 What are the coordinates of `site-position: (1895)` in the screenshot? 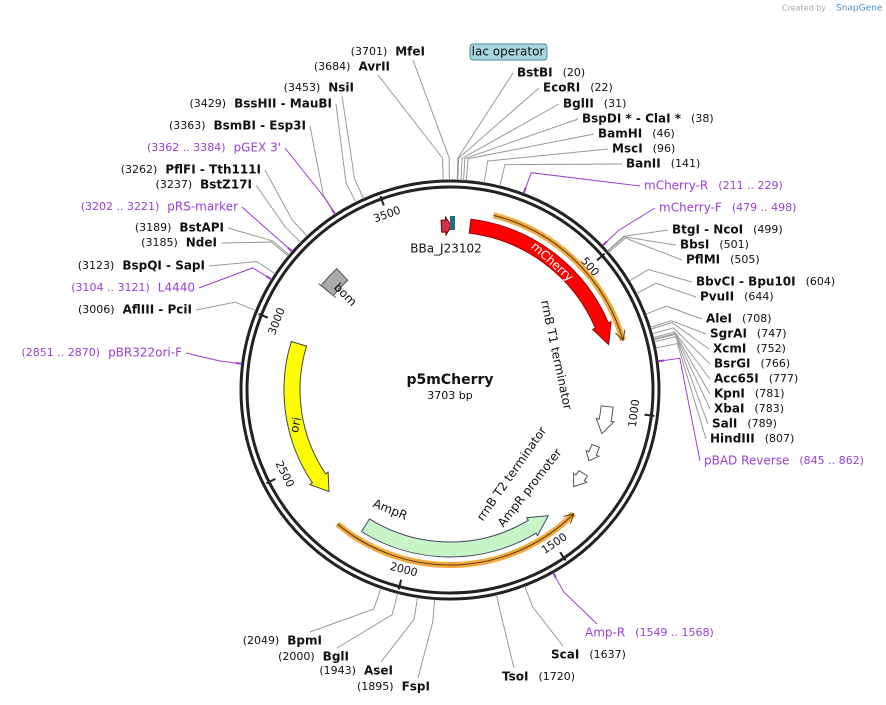 It's located at (375, 686).